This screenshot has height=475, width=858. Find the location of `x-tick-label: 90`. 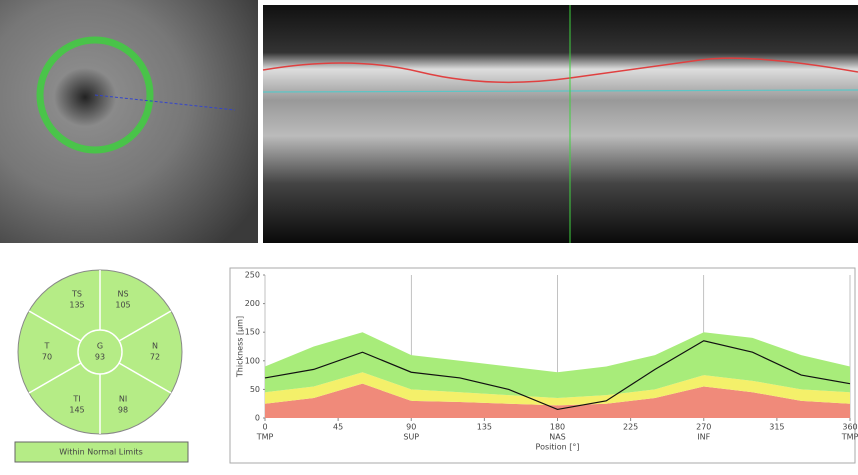

x-tick-label: 90 is located at coordinates (411, 427).